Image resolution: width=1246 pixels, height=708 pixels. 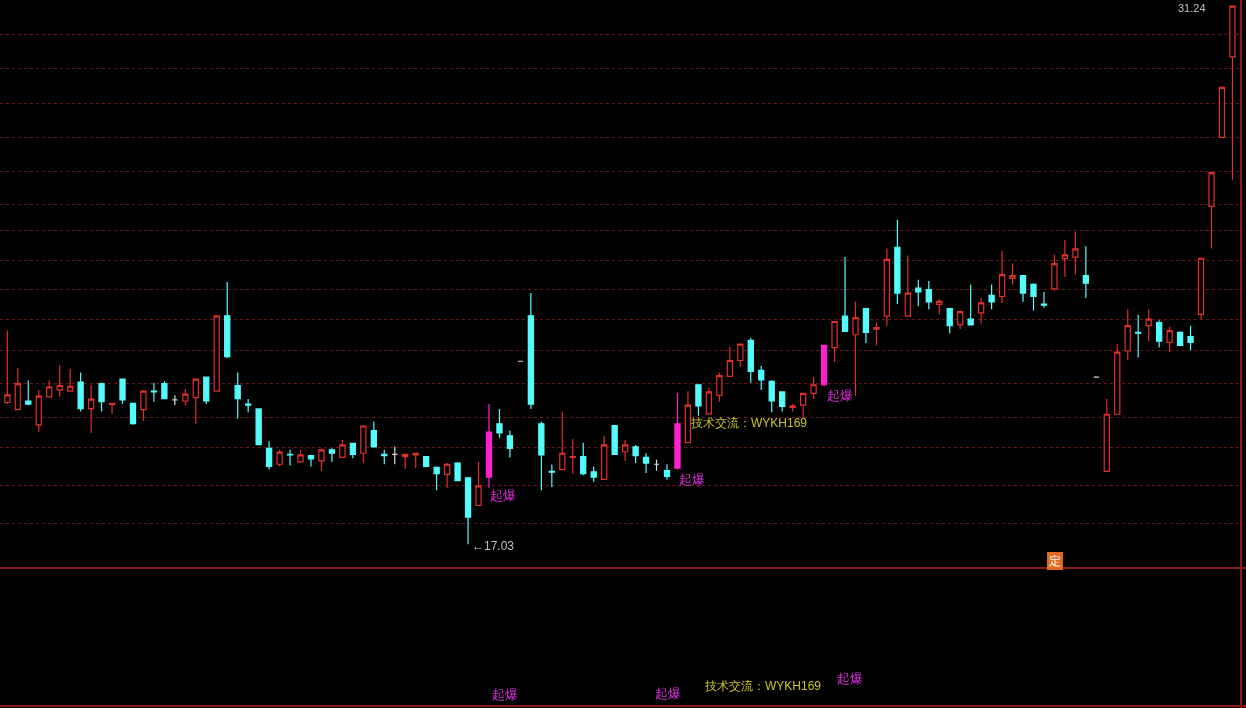 I want to click on annotation: ←17.03, so click(x=493, y=546).